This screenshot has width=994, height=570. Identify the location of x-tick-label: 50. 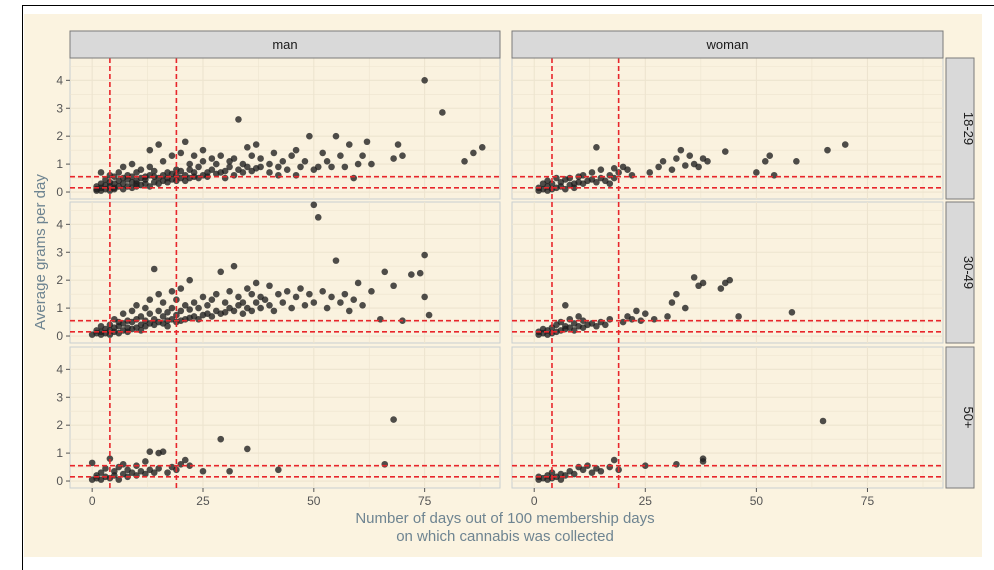
(757, 501).